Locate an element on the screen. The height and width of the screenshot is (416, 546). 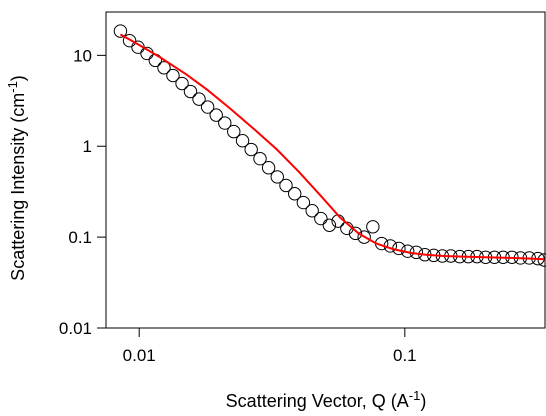
y-tick-label: 0.01 is located at coordinates (75, 328).